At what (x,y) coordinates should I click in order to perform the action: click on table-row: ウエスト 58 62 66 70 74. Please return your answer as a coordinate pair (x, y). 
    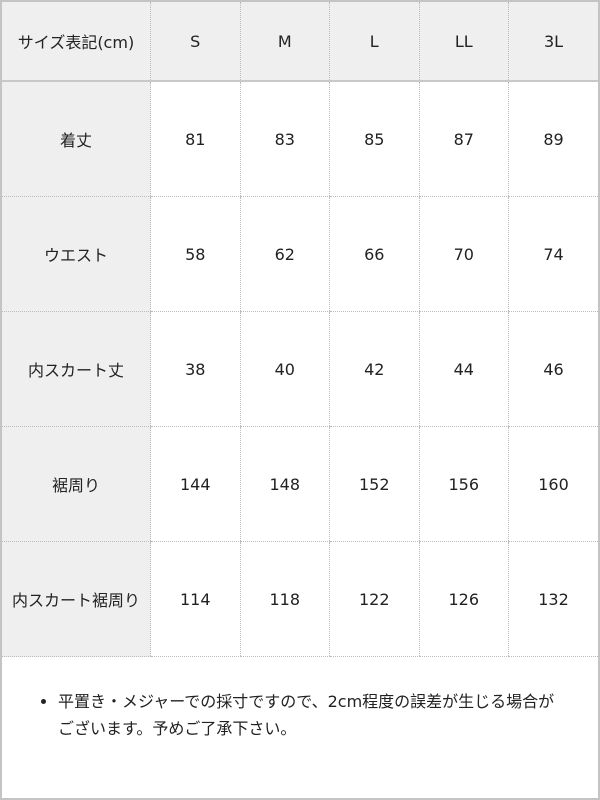
    Looking at the image, I should click on (300, 254).